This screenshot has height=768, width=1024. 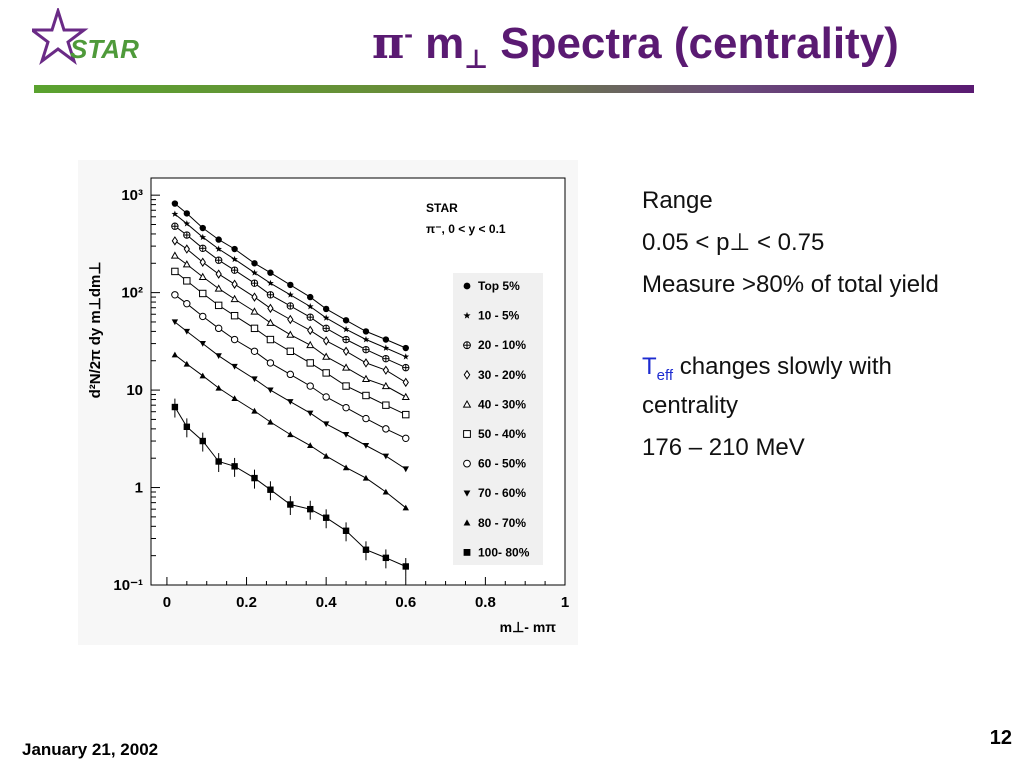 I want to click on x-axis-label: m⊥- mπ, so click(x=528, y=627).